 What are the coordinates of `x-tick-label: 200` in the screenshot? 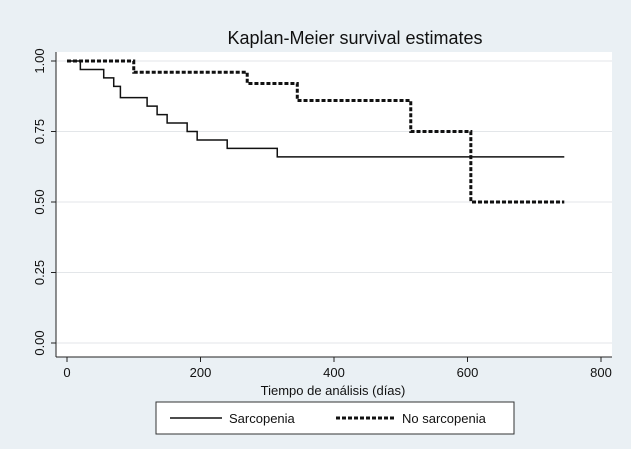 It's located at (201, 372).